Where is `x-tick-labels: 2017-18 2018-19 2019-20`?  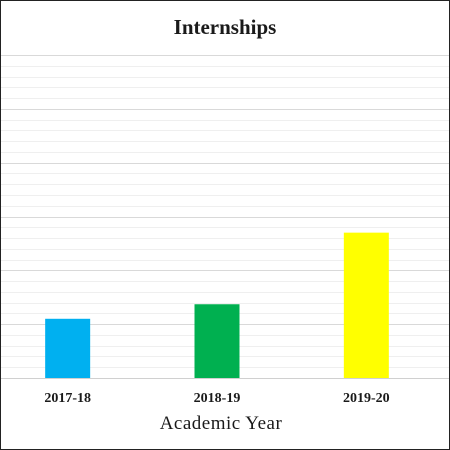
x-tick-labels: 2017-18 2018-19 2019-20 is located at coordinates (216, 398).